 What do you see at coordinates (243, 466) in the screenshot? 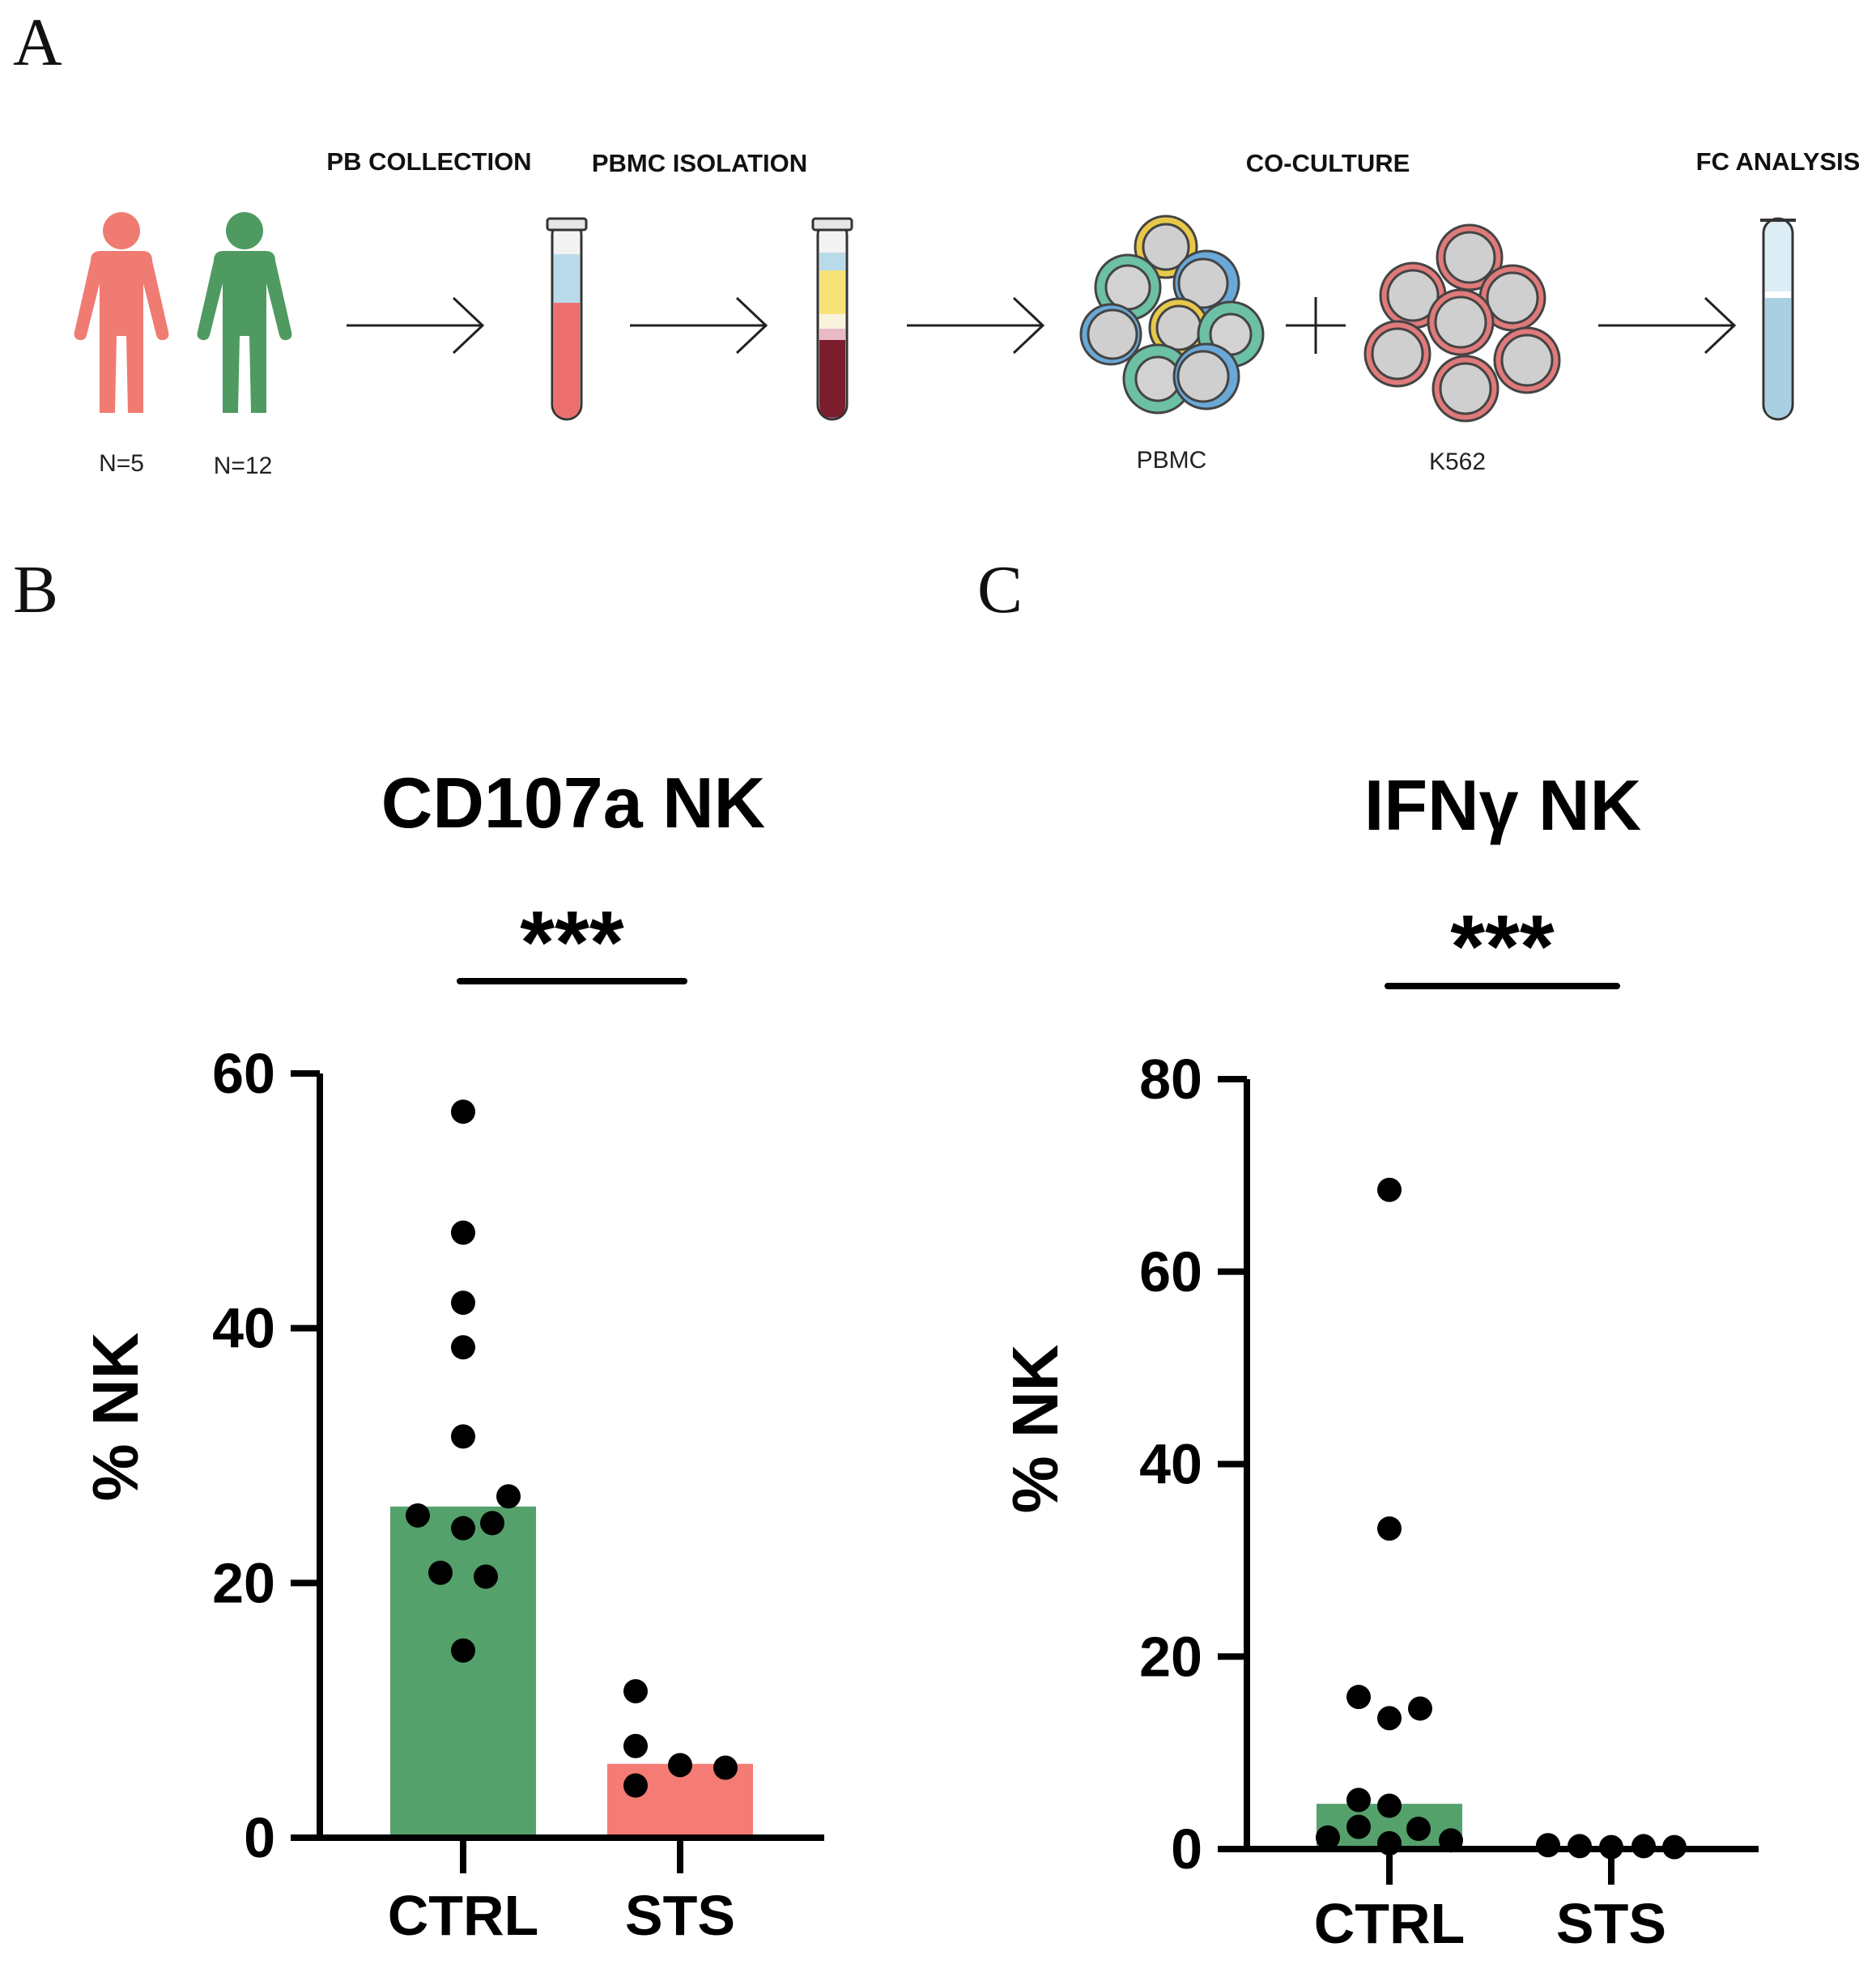
I see `n-label-ctrl: N=12` at bounding box center [243, 466].